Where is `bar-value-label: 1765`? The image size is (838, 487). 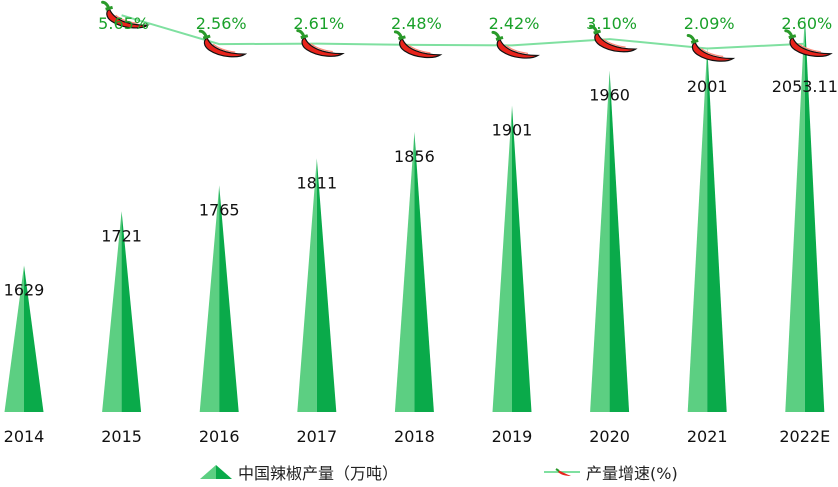 bar-value-label: 1765 is located at coordinates (219, 209).